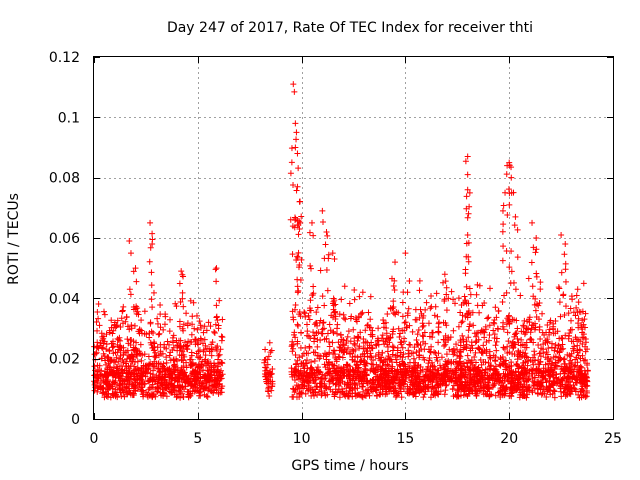 The image size is (640, 480). Describe the element at coordinates (64, 179) in the screenshot. I see `y-tick-label: 0.08` at that location.